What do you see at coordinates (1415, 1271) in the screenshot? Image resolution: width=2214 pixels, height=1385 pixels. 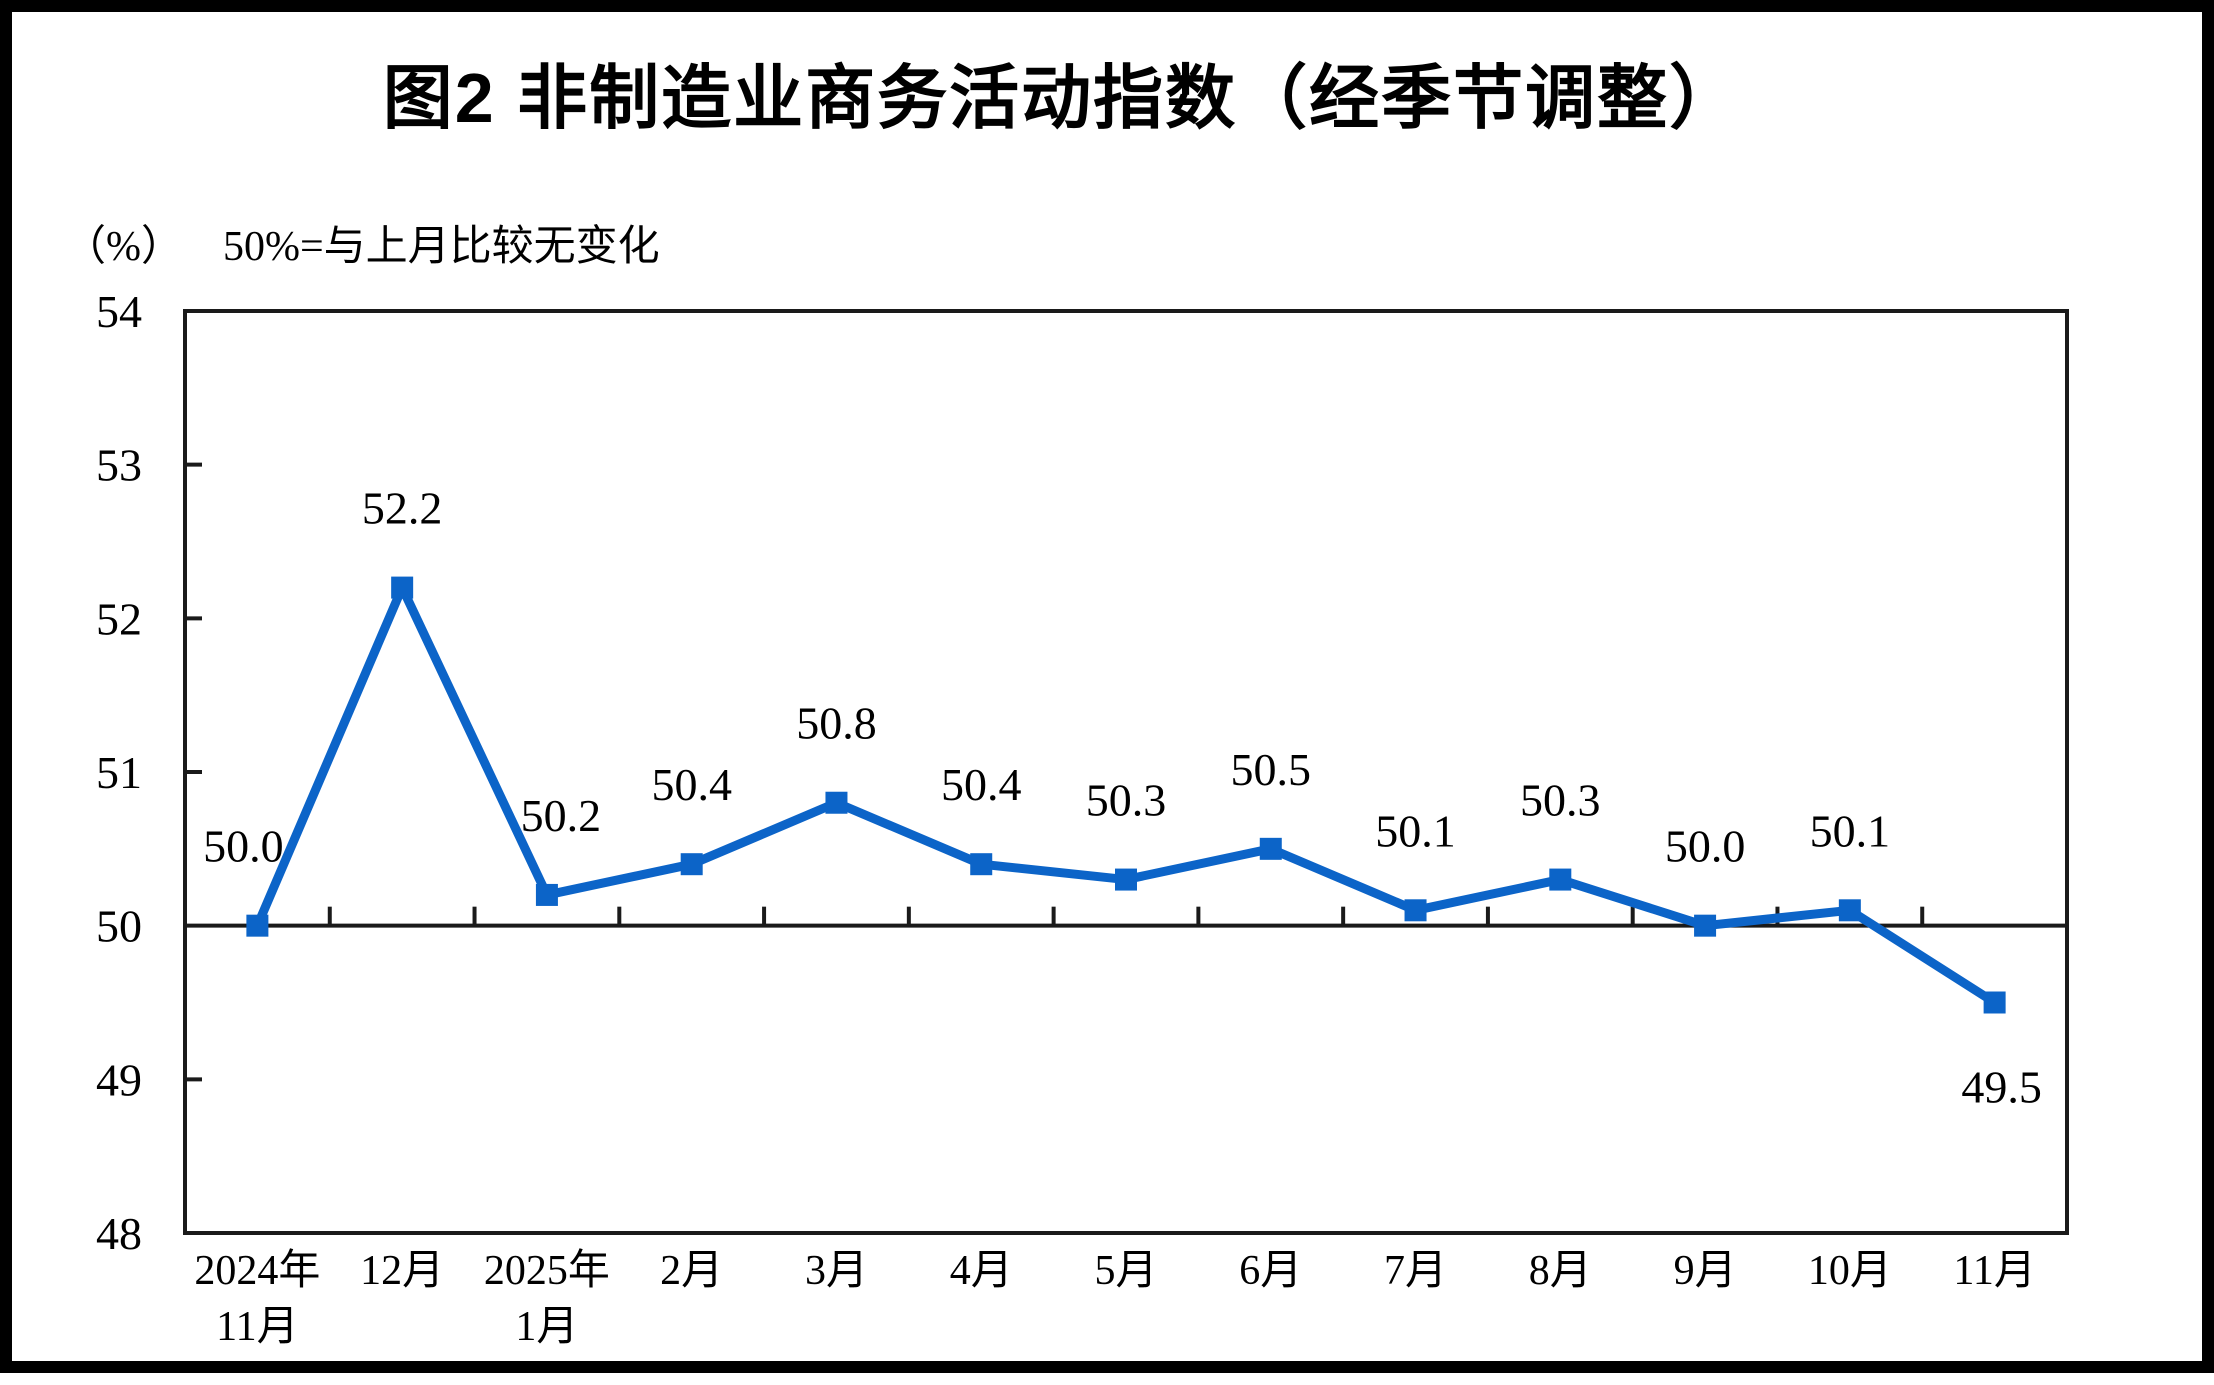 I see `x-axis-category-label: 7月` at bounding box center [1415, 1271].